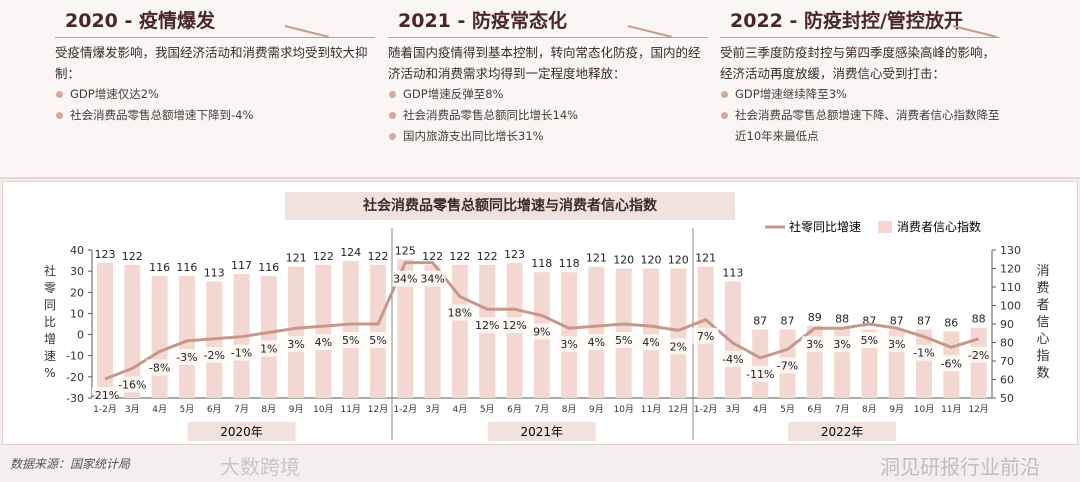  Describe the element at coordinates (77, 313) in the screenshot. I see `y-tick-label: 10` at that location.